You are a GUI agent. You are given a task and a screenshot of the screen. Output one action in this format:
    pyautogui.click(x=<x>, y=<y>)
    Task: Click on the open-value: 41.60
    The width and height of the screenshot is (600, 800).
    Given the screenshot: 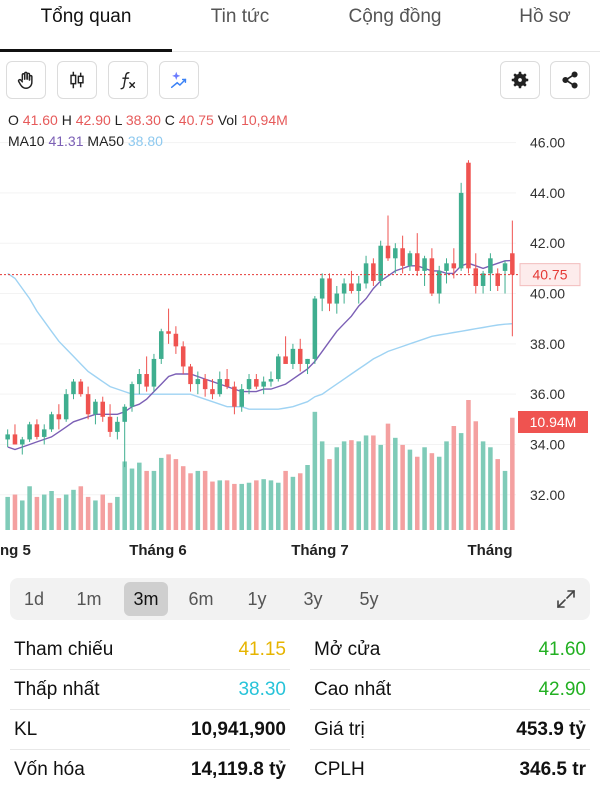 What is the action you would take?
    pyautogui.click(x=40, y=120)
    